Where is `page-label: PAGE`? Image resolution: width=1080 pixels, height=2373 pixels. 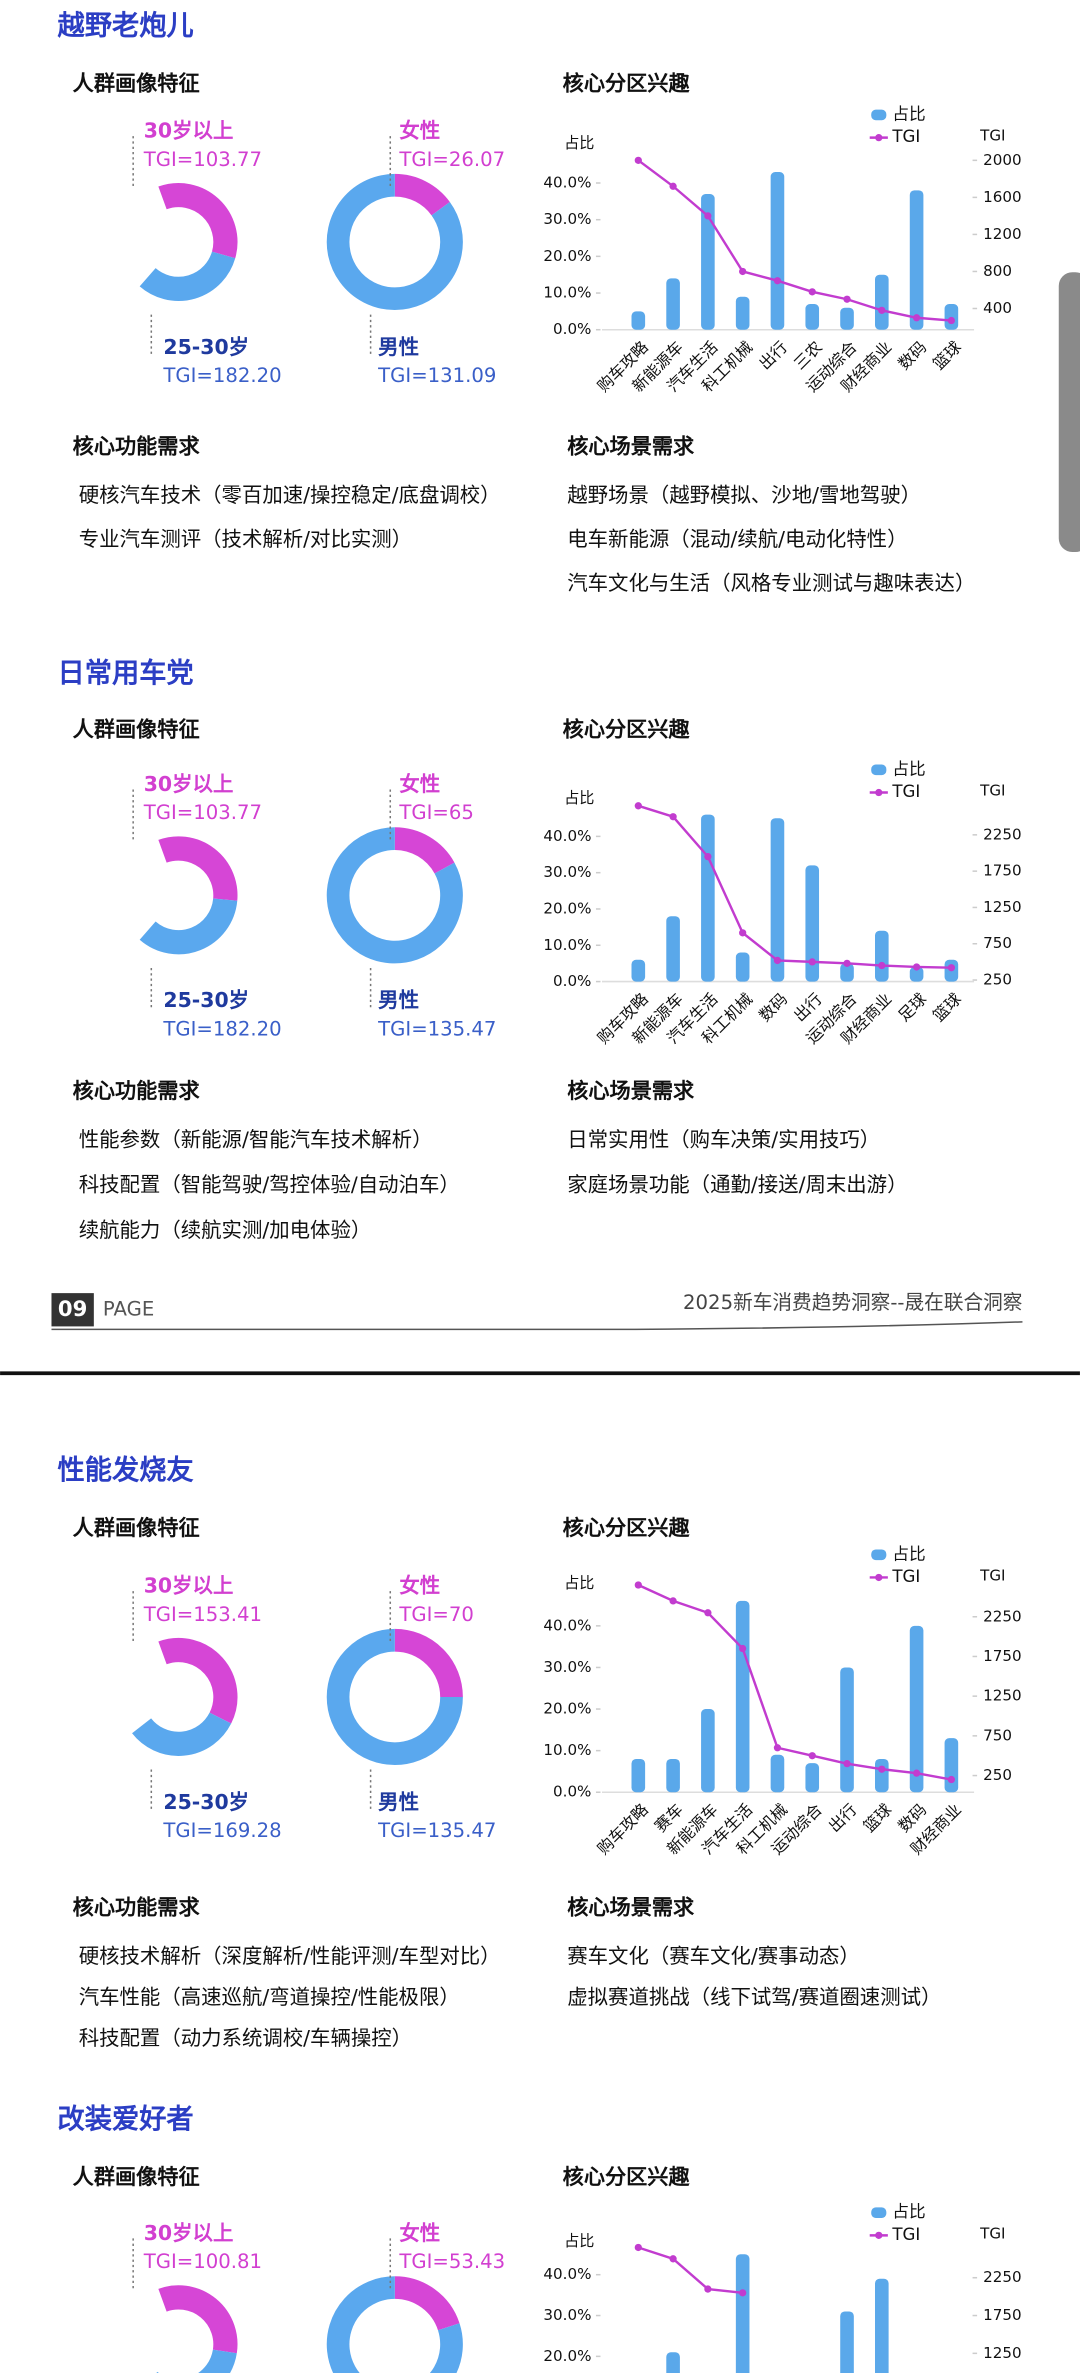 page-label: PAGE is located at coordinates (128, 1308).